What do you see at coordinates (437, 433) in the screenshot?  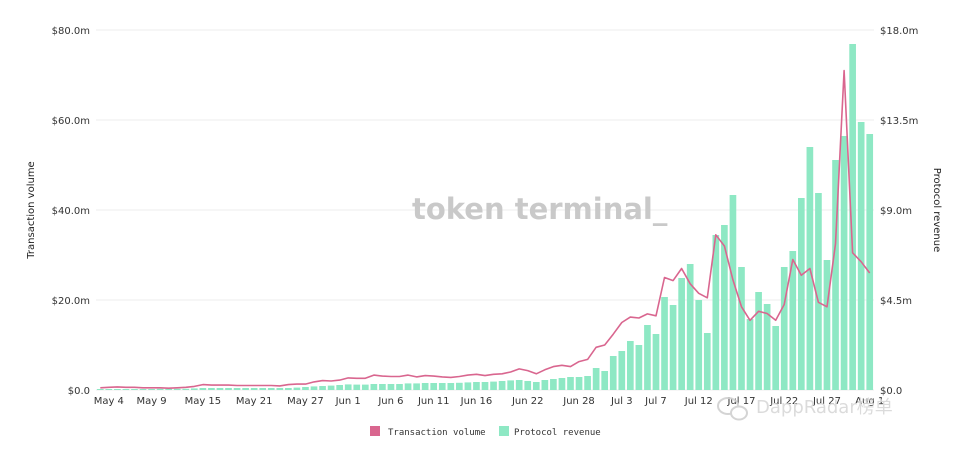 I see `legend-label-transaction-volume: Transaction volume` at bounding box center [437, 433].